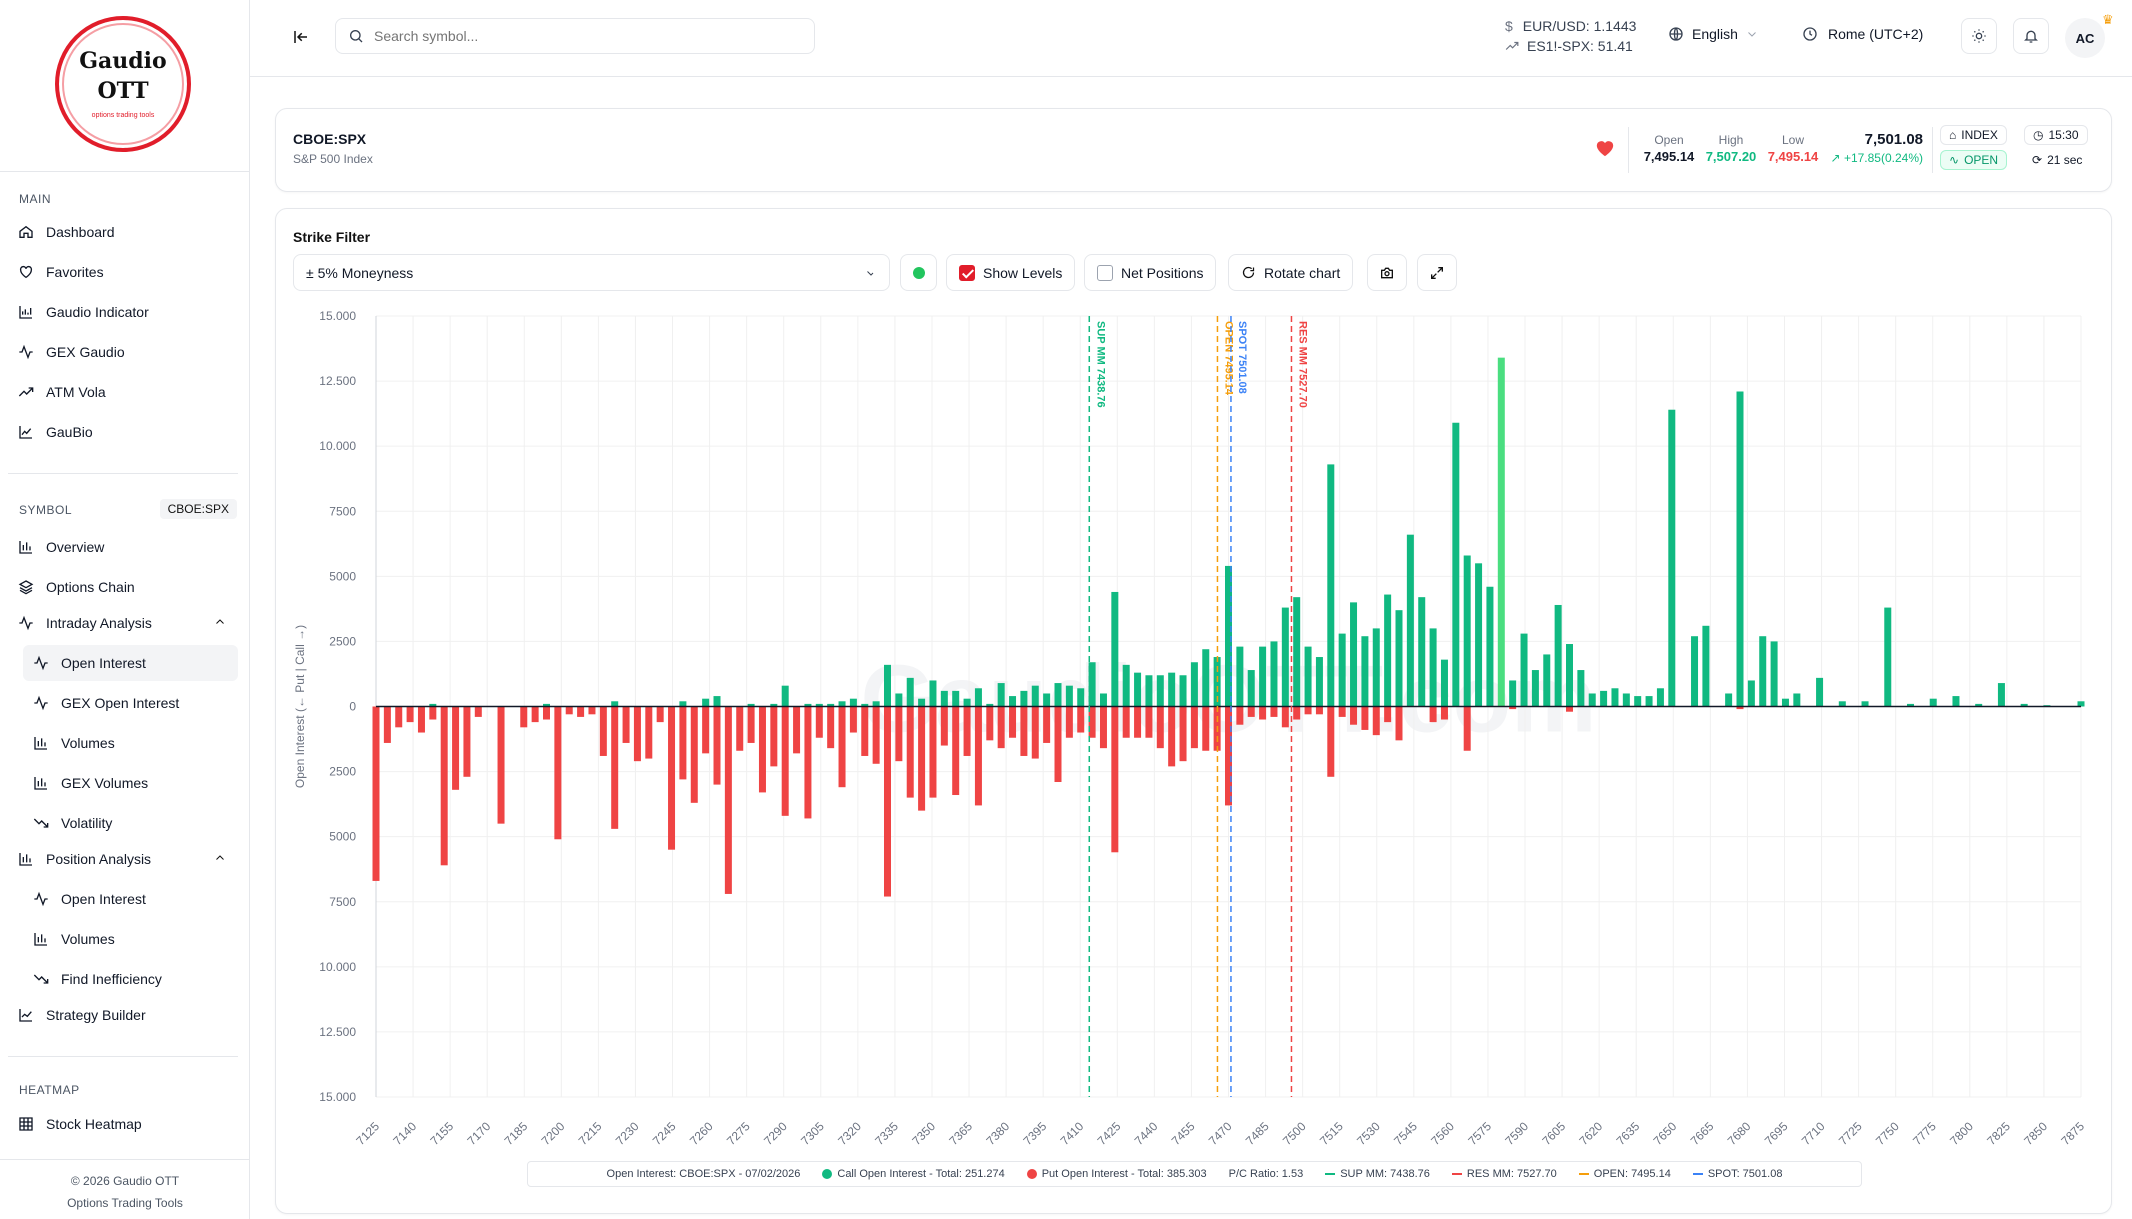  I want to click on globe-icon, so click(1676, 34).